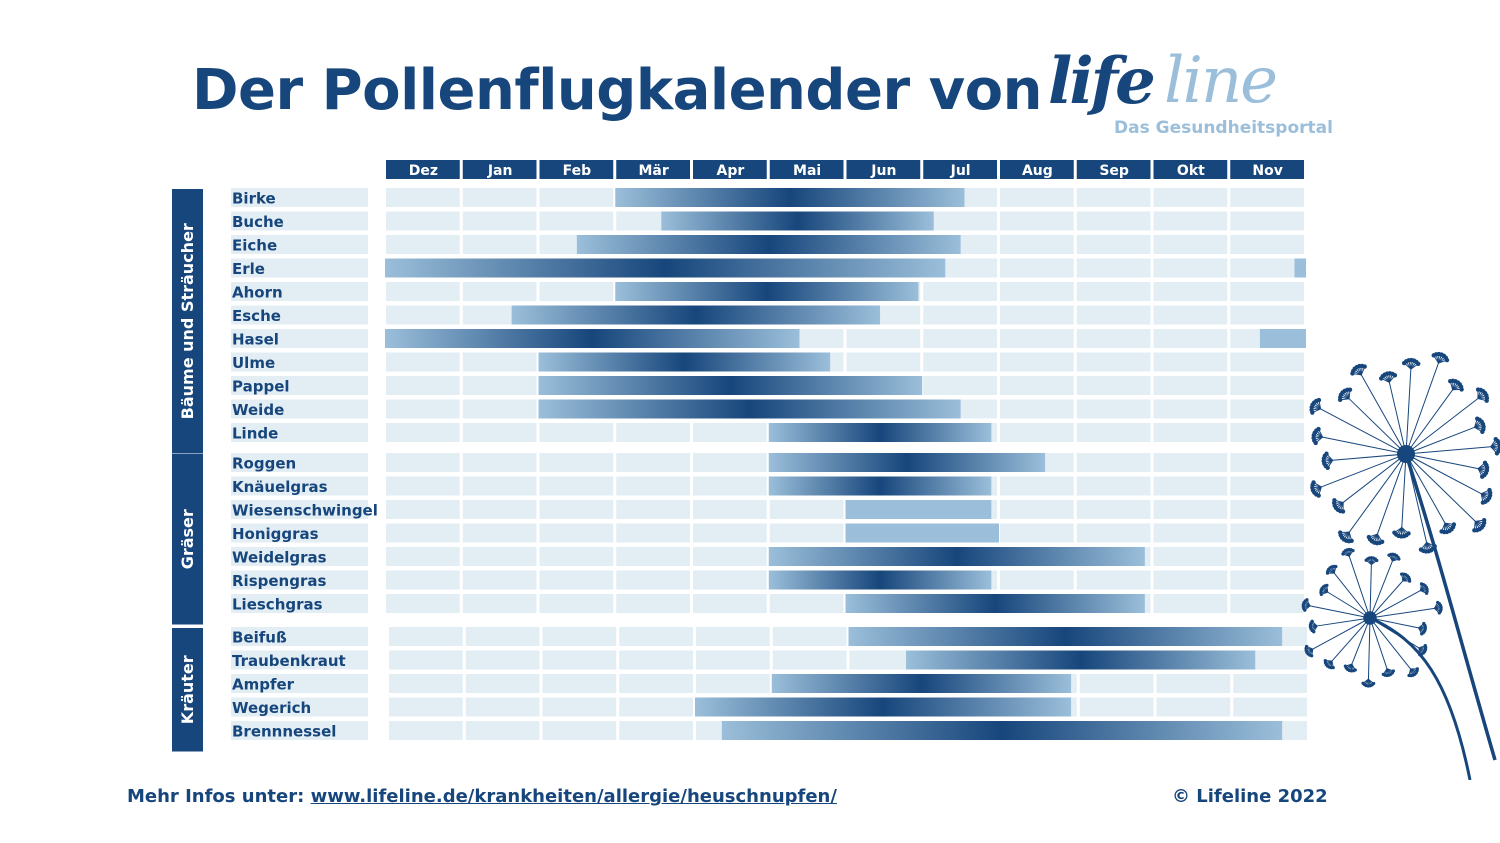  What do you see at coordinates (960, 171) in the screenshot?
I see `month-label: Jul` at bounding box center [960, 171].